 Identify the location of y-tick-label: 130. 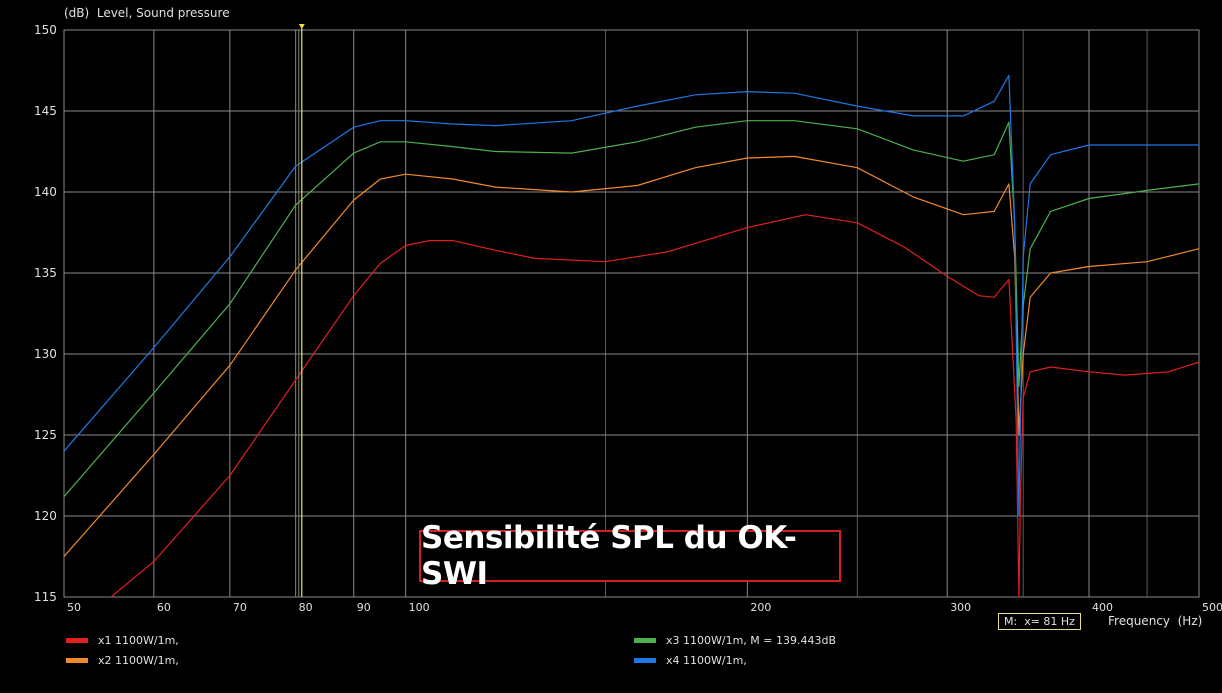
(45, 354).